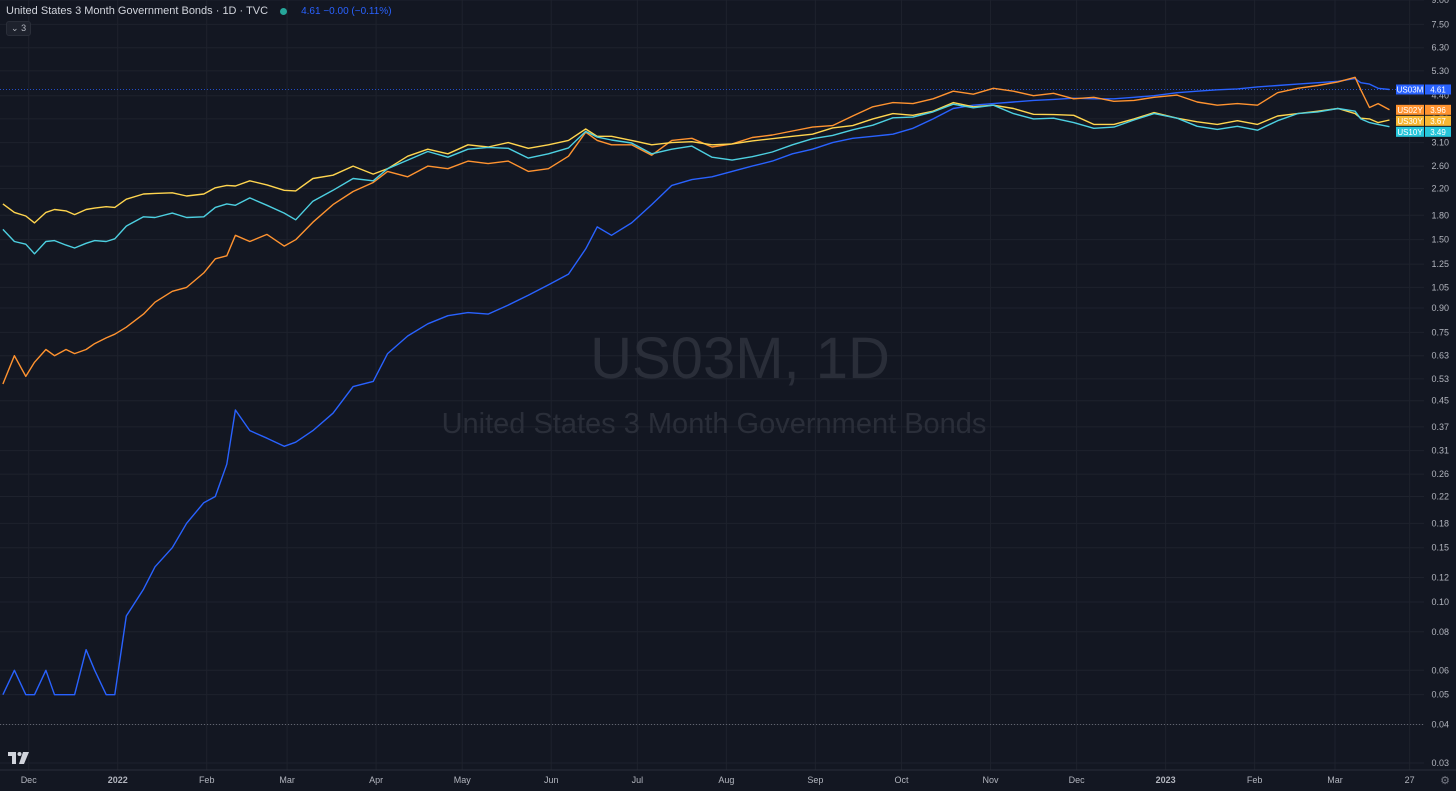 The width and height of the screenshot is (1456, 791). Describe the element at coordinates (901, 780) in the screenshot. I see `x-tick-label: Oct` at that location.